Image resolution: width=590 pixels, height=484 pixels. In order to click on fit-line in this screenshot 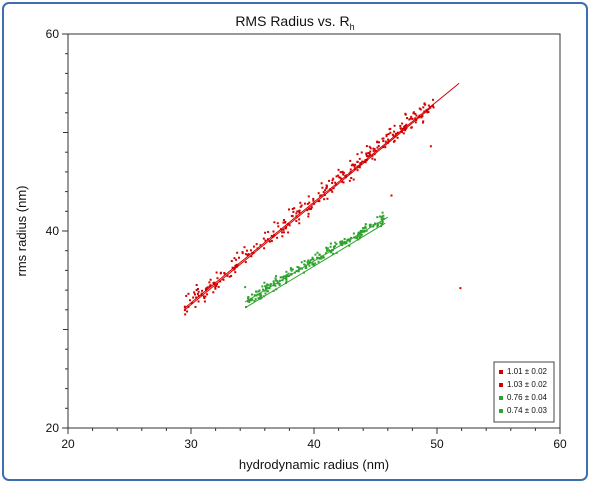, I will do `click(316, 259)`.